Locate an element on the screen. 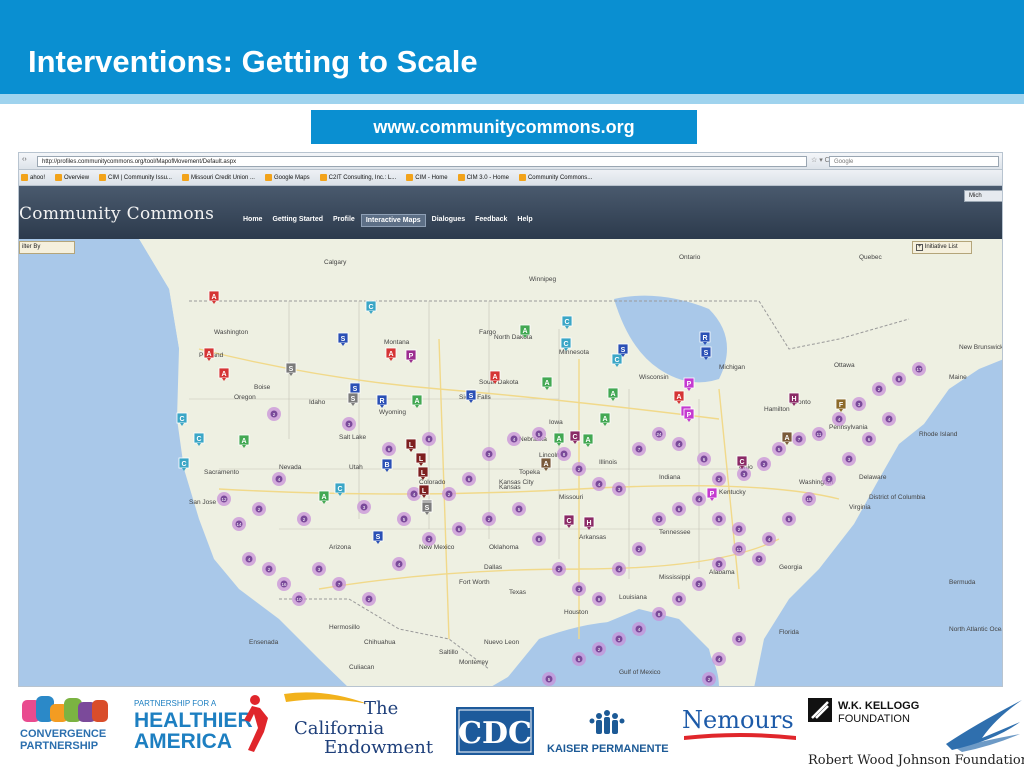  bookmark-item: Google Maps is located at coordinates (287, 177).